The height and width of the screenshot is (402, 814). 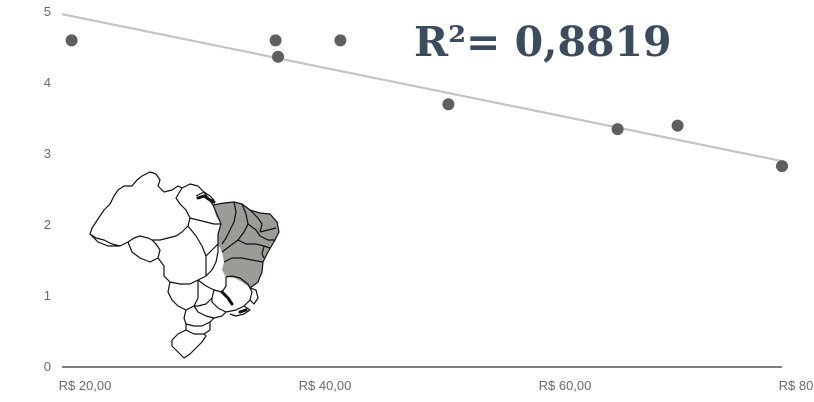 What do you see at coordinates (85, 385) in the screenshot?
I see `x-tick-label: R$ 20,00` at bounding box center [85, 385].